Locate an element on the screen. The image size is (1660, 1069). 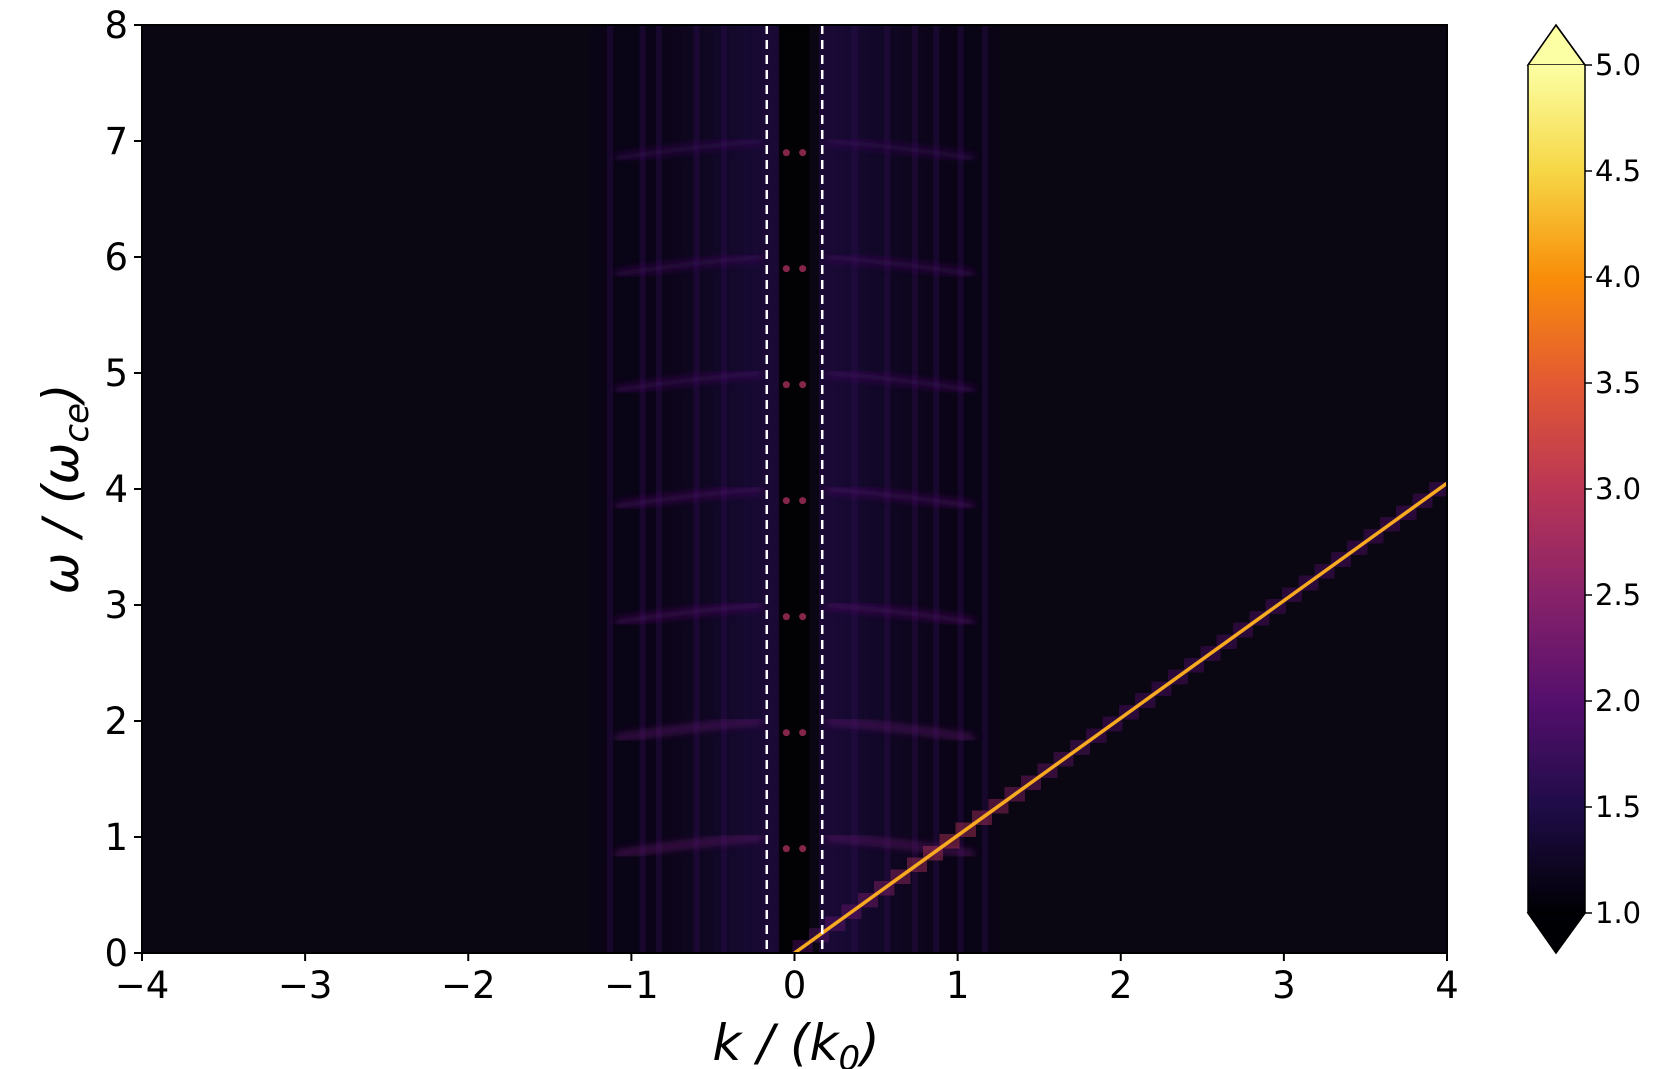
y-axis: 0 1 2 3 4 5 6 7 8 is located at coordinates (123, 489).